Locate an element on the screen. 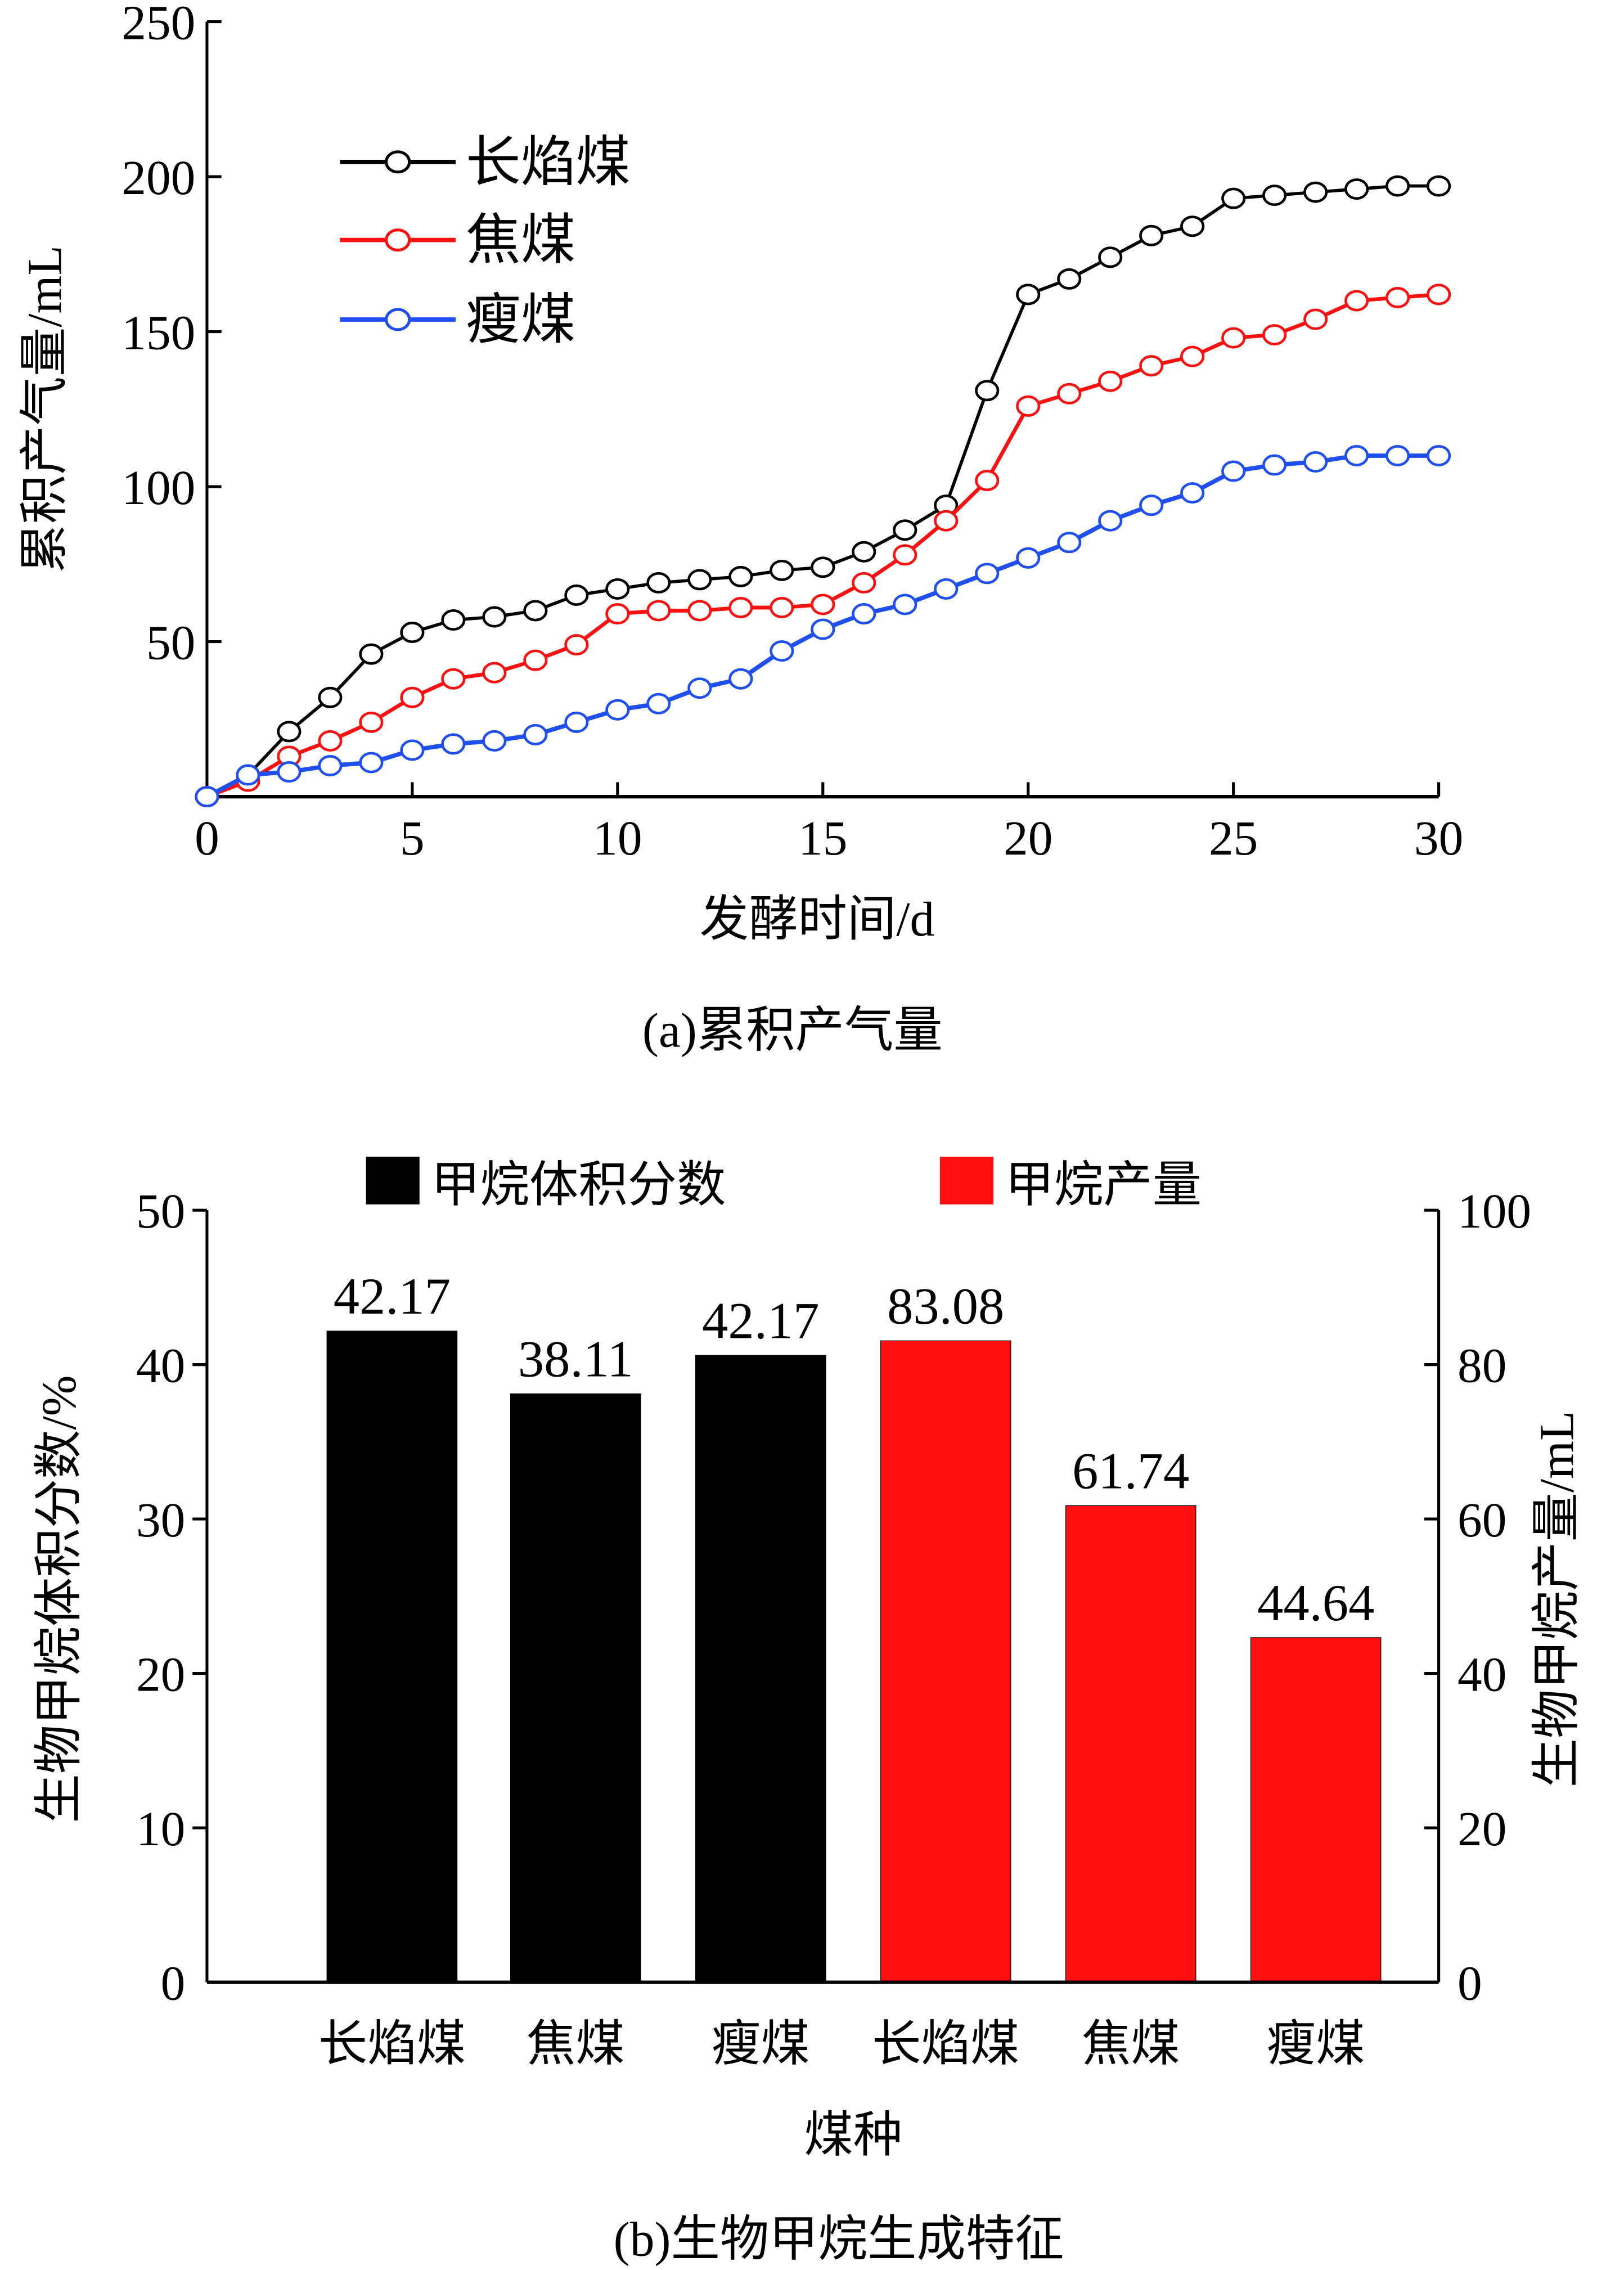 Image resolution: width=1624 pixels, height=2270 pixels. y-tick-label: 100 is located at coordinates (158, 487).